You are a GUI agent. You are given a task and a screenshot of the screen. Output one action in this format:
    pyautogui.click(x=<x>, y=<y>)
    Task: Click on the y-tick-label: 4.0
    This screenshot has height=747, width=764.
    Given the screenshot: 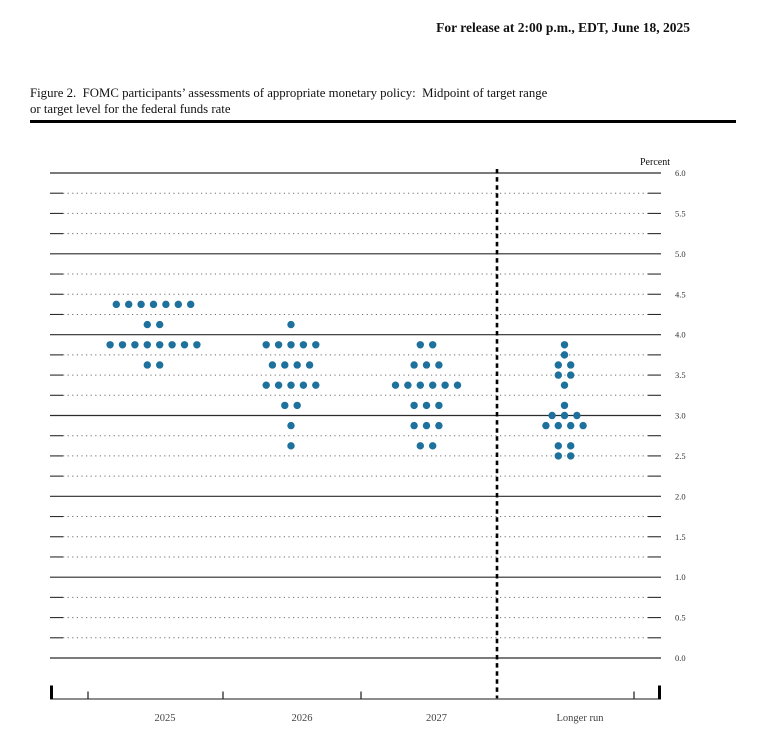 What is the action you would take?
    pyautogui.click(x=680, y=335)
    